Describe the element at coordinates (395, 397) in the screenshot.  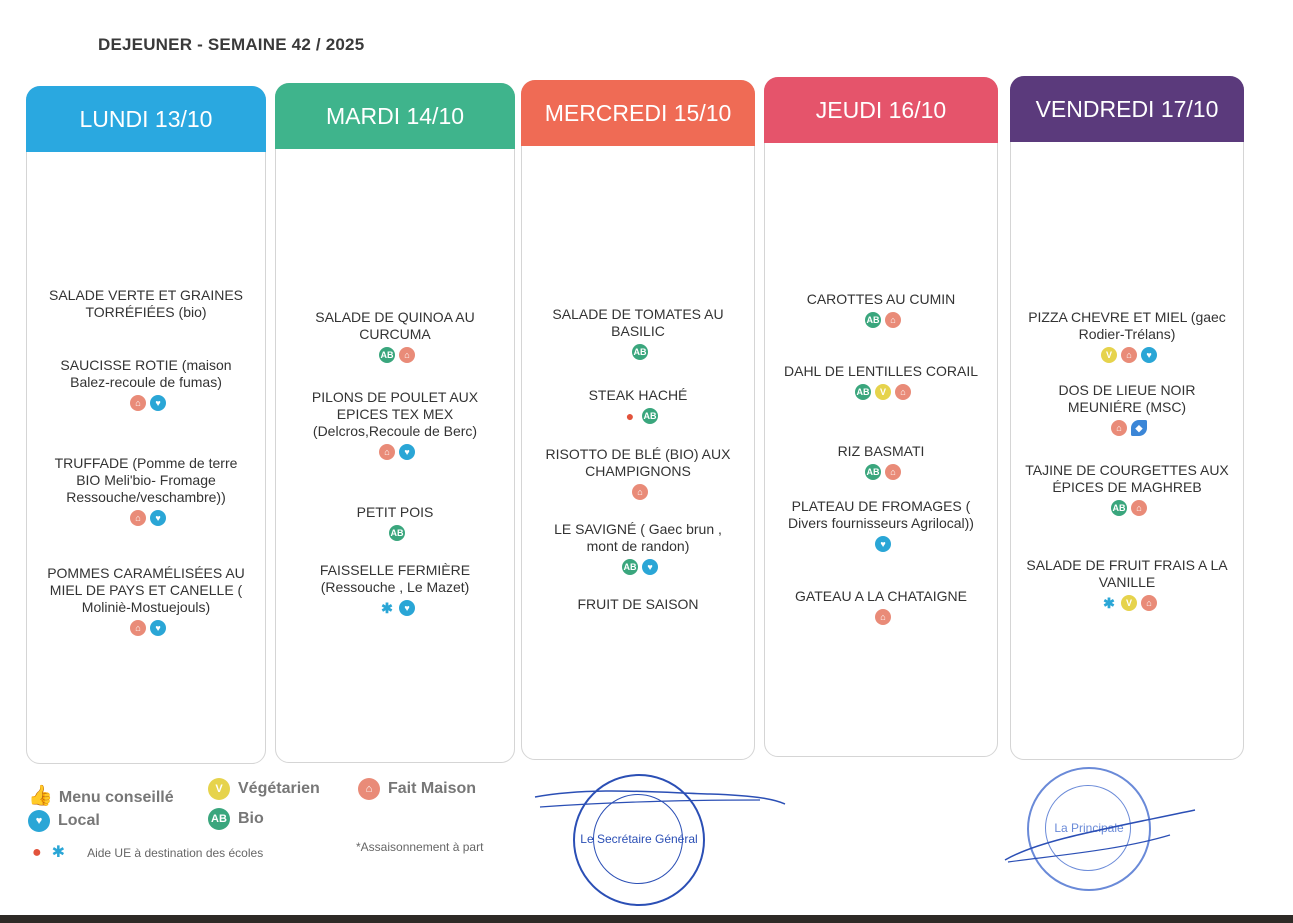
I see `dish-line: PILONS DE POULET AUX` at that location.